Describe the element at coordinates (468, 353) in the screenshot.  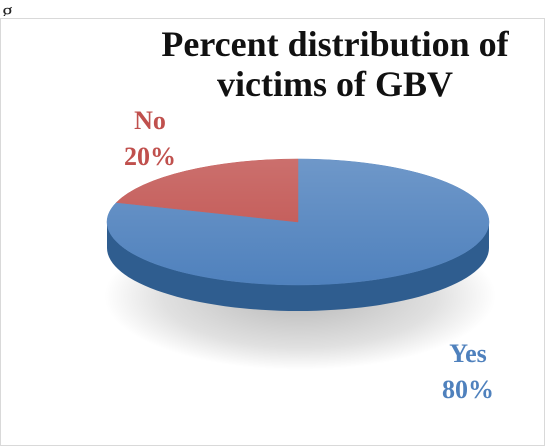
I see `slice-label-yes: Yes` at that location.